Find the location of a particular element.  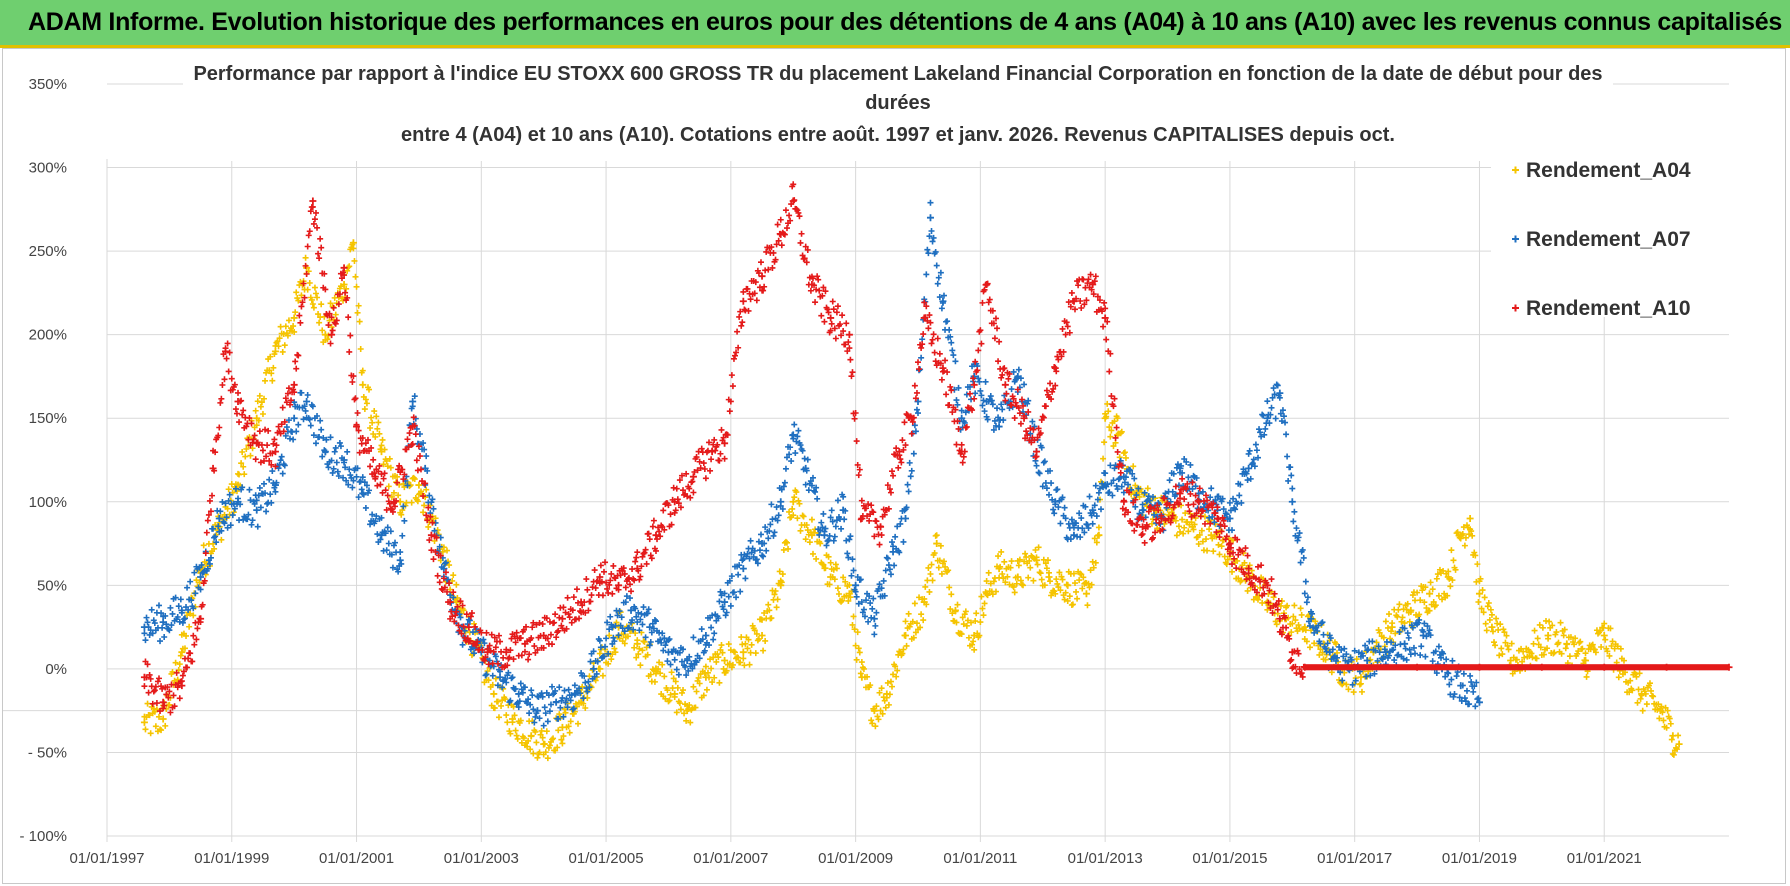

y-tick-label: - 100% is located at coordinates (43, 836).